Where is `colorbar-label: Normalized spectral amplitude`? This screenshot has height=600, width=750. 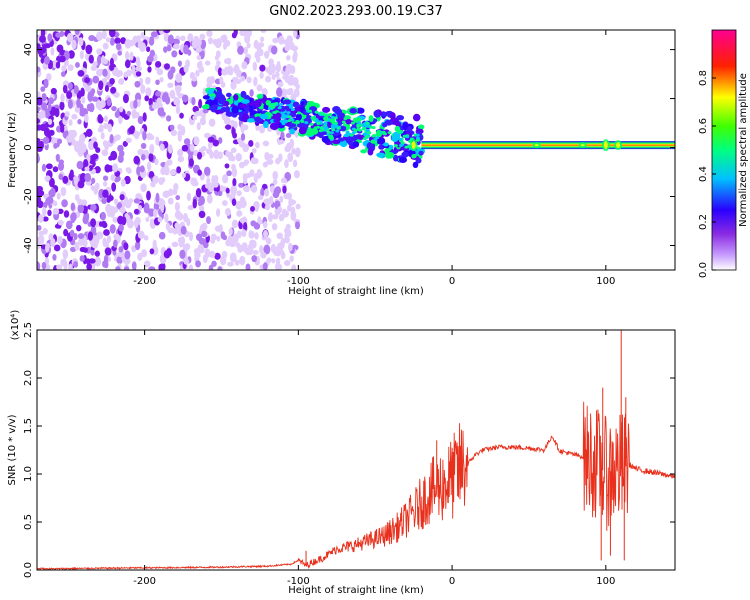
colorbar-label: Normalized spectral amplitude is located at coordinates (743, 150).